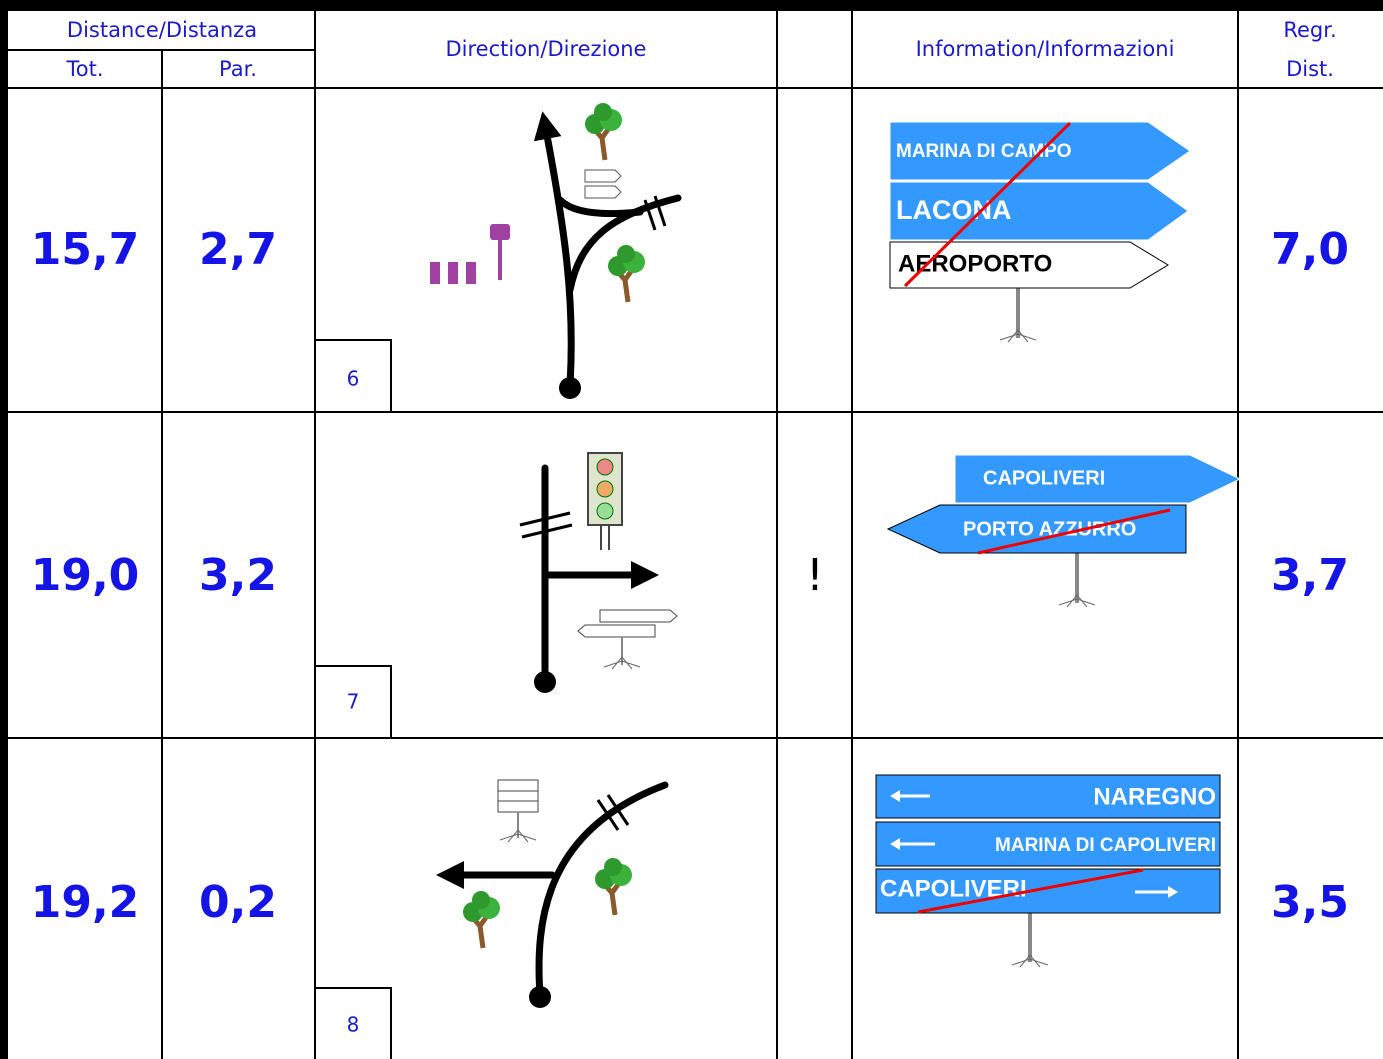 The width and height of the screenshot is (1383, 1059). Describe the element at coordinates (1045, 49) in the screenshot. I see `header-information: Information/Informazioni` at that location.